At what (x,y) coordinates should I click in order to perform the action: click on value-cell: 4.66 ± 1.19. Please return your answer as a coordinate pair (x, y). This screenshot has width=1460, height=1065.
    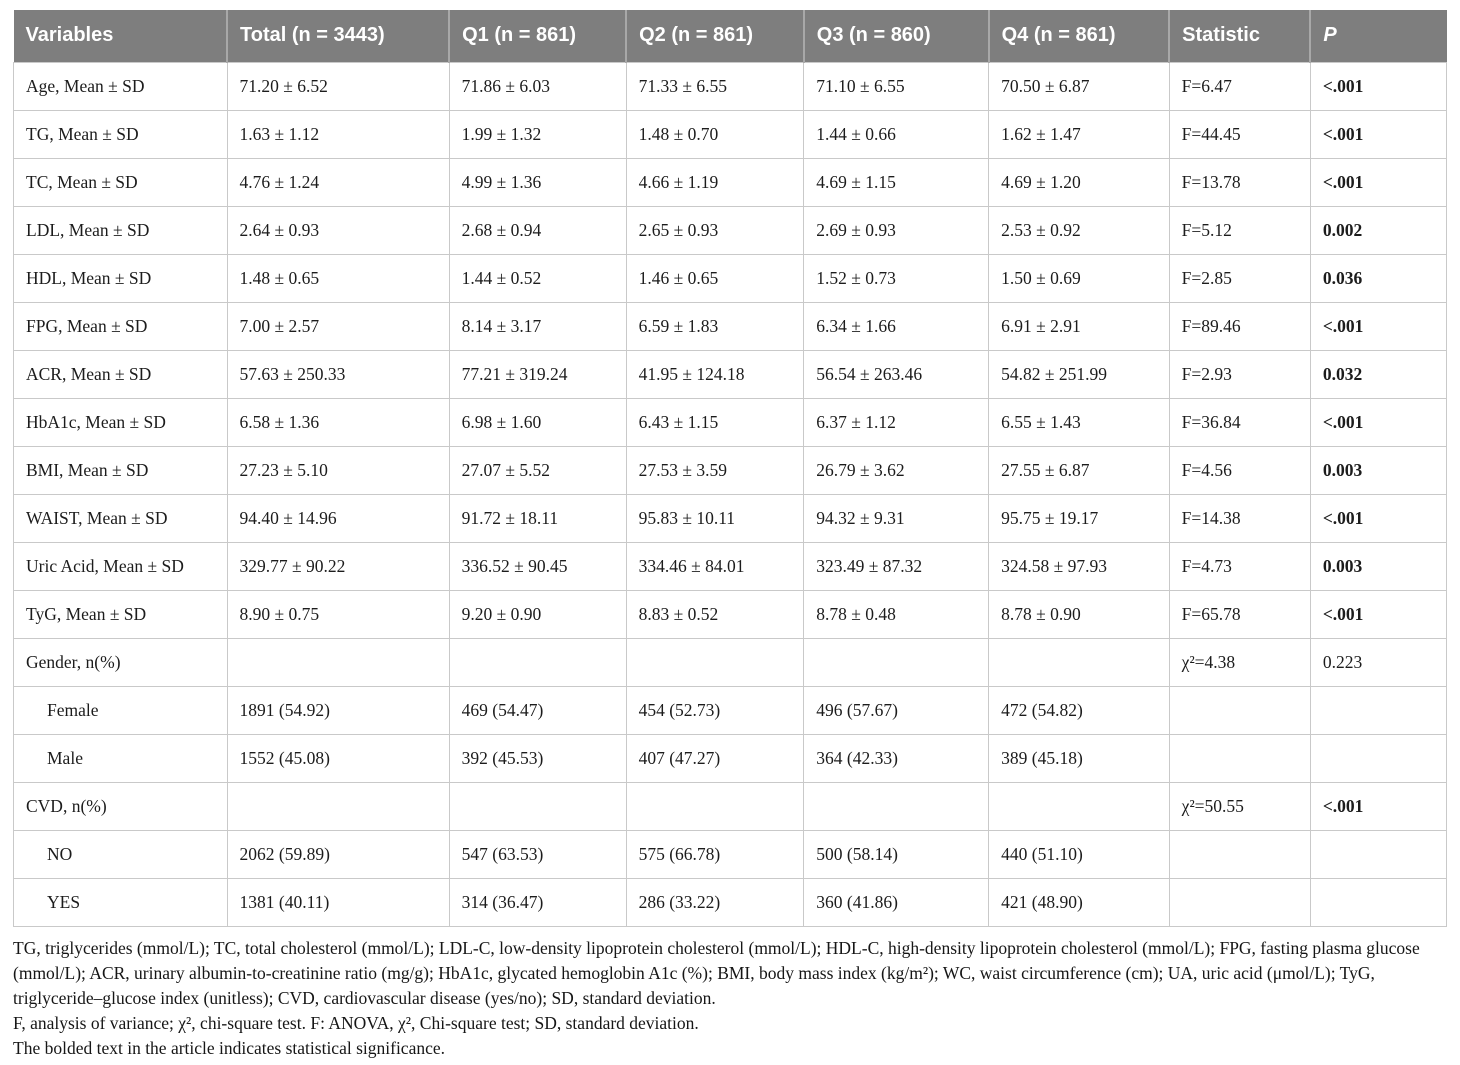
    Looking at the image, I should click on (715, 182).